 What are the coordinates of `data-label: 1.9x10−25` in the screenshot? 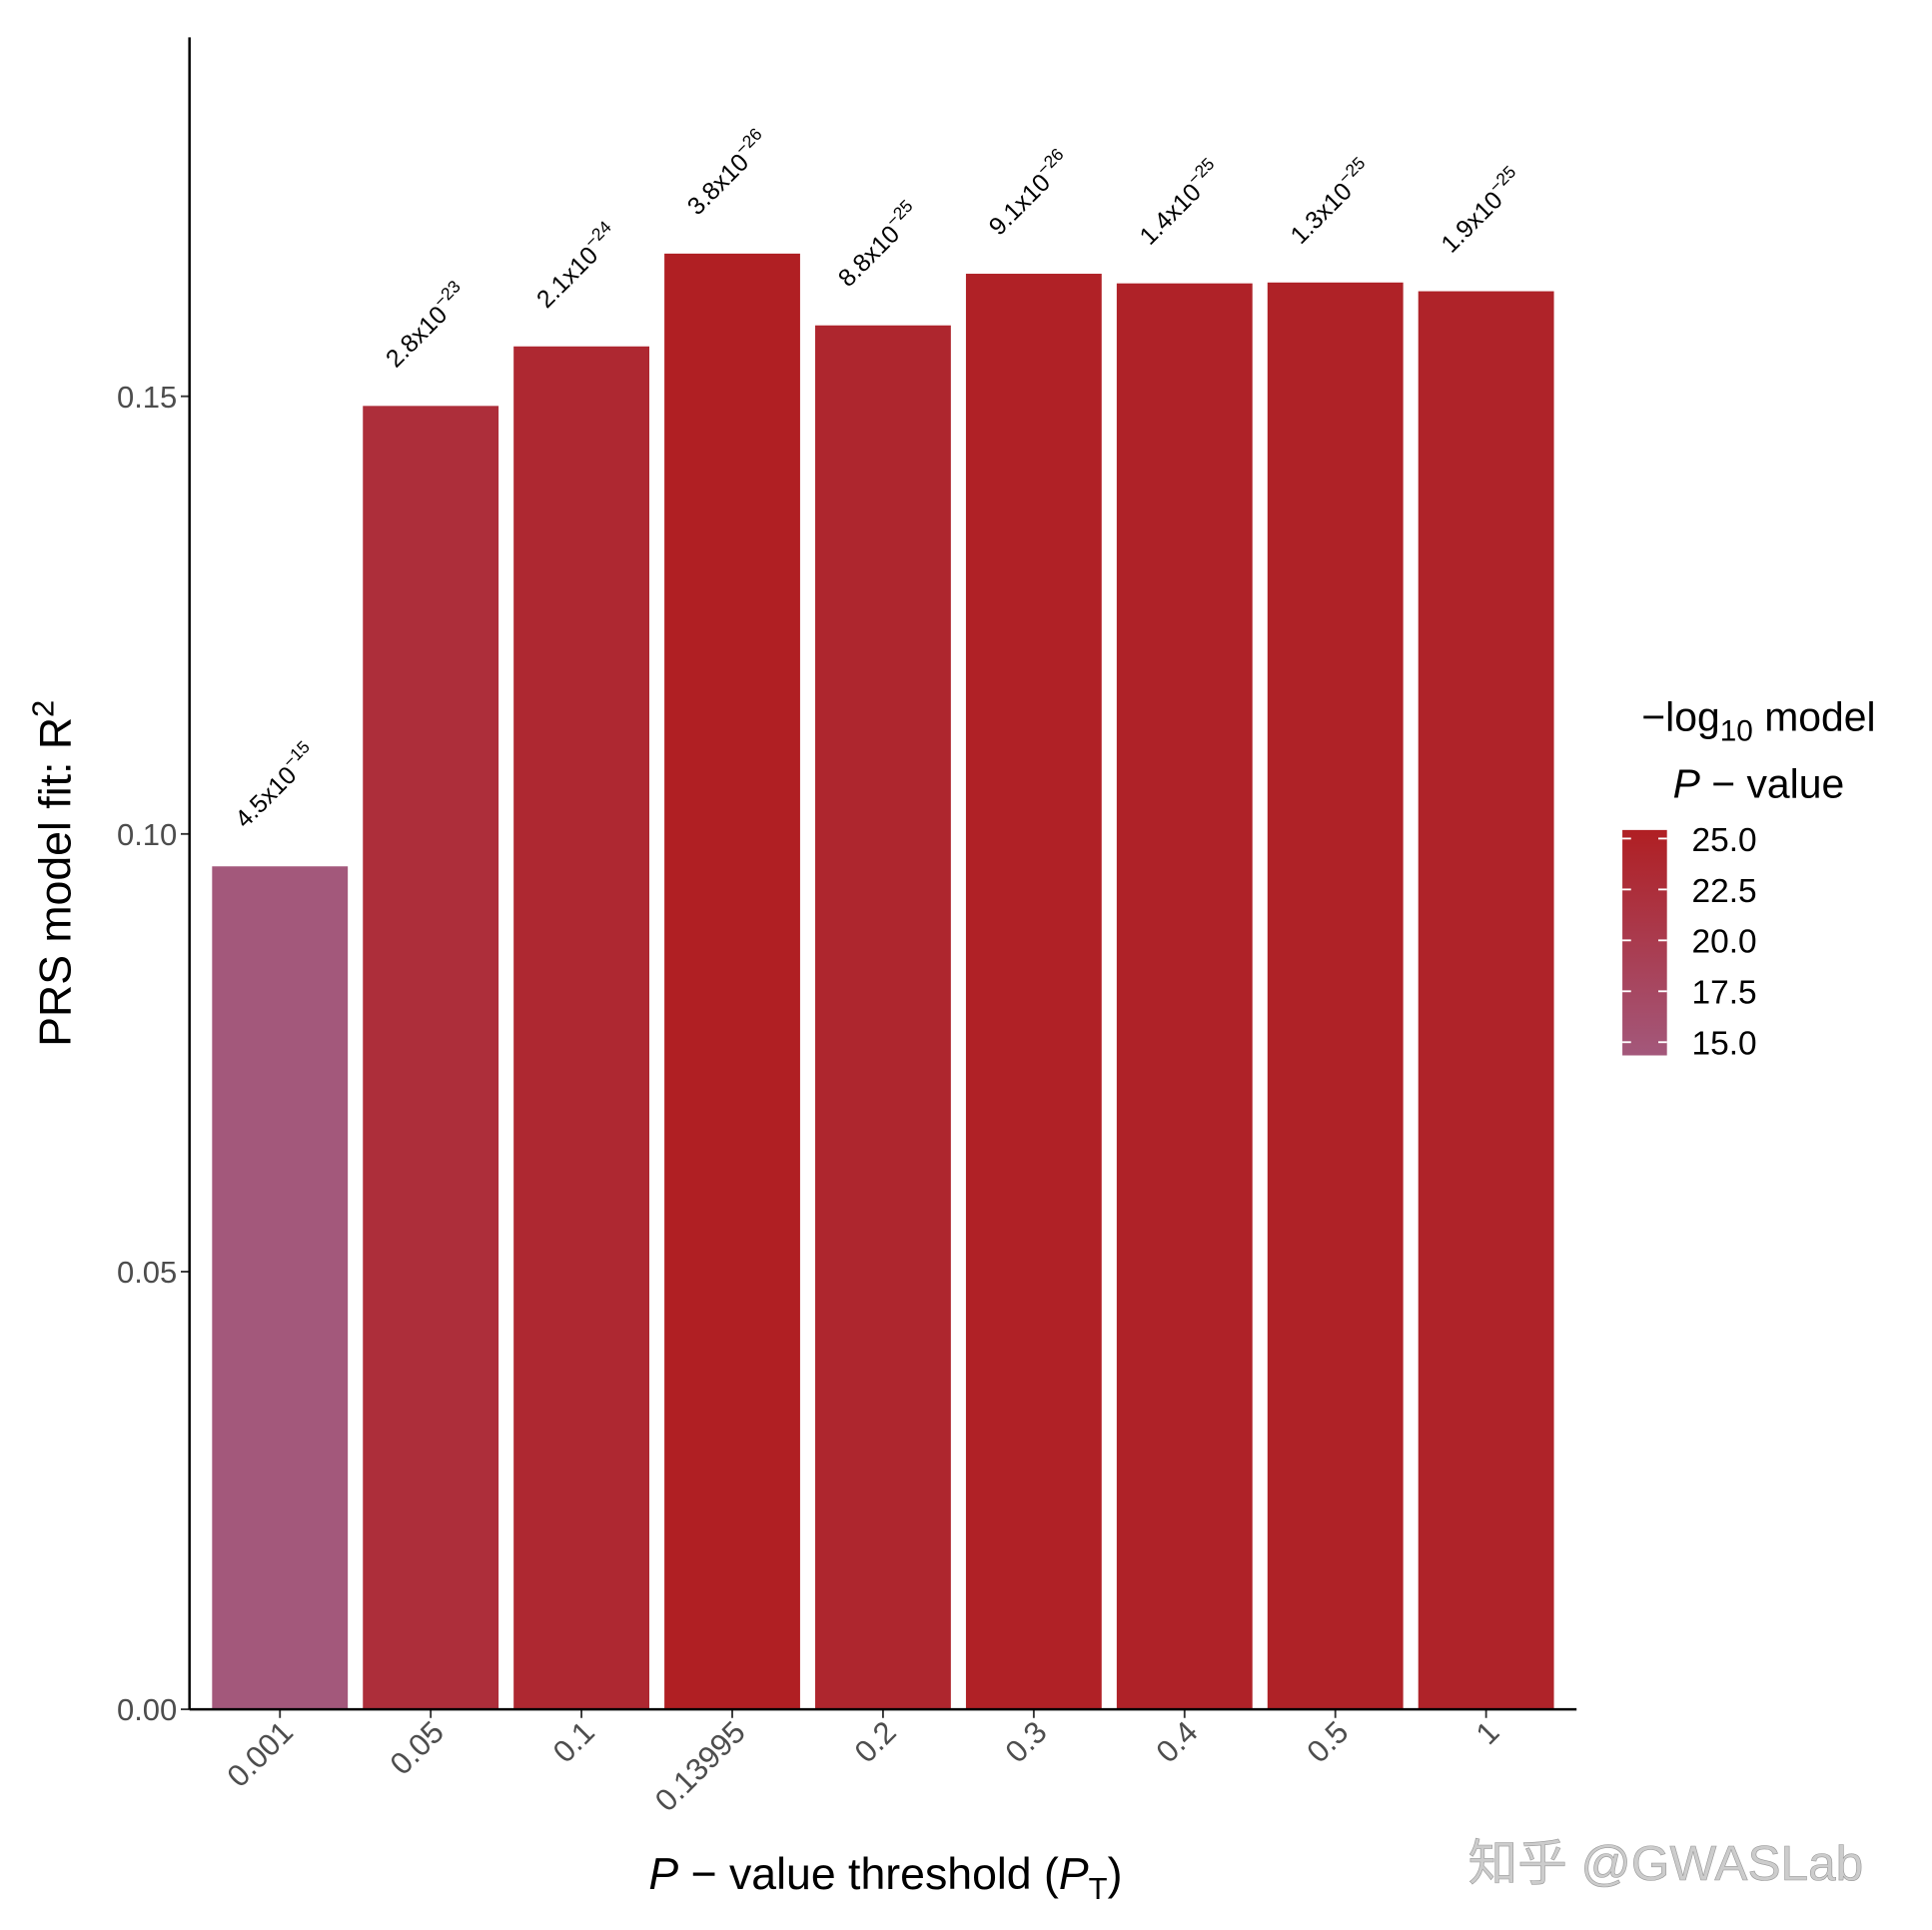 It's located at (1481, 210).